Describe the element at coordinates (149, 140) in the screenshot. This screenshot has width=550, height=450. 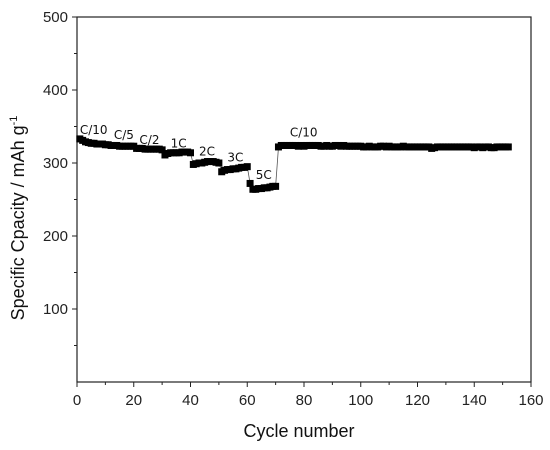
I see `rate-label: C/2` at that location.